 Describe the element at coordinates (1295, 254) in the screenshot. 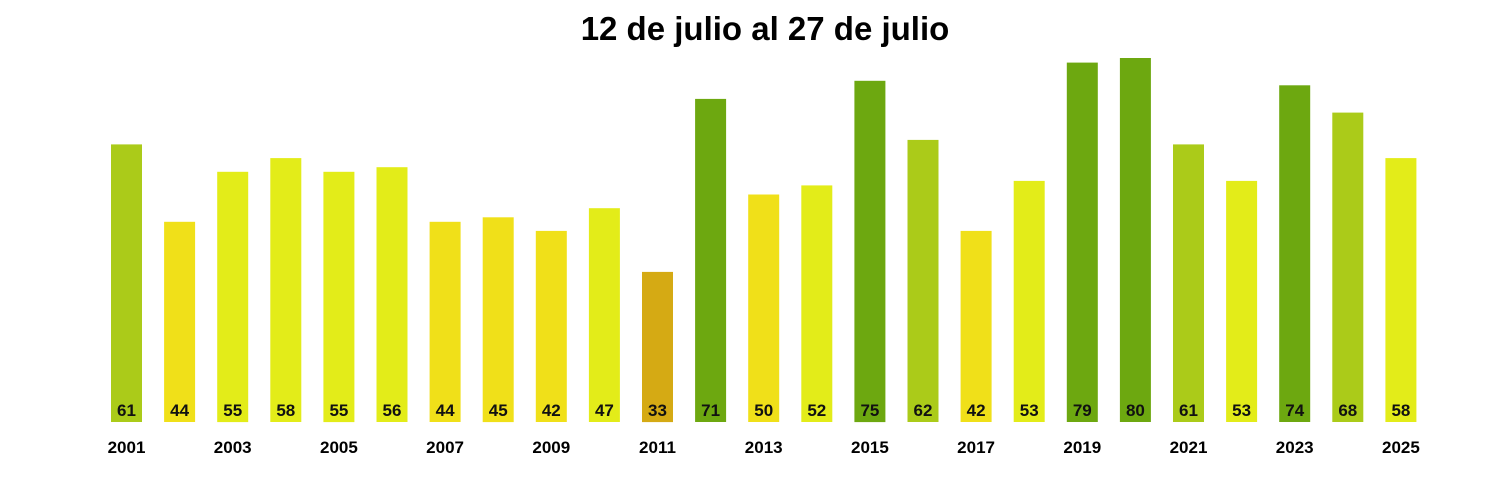

I see `bar-2023` at that location.